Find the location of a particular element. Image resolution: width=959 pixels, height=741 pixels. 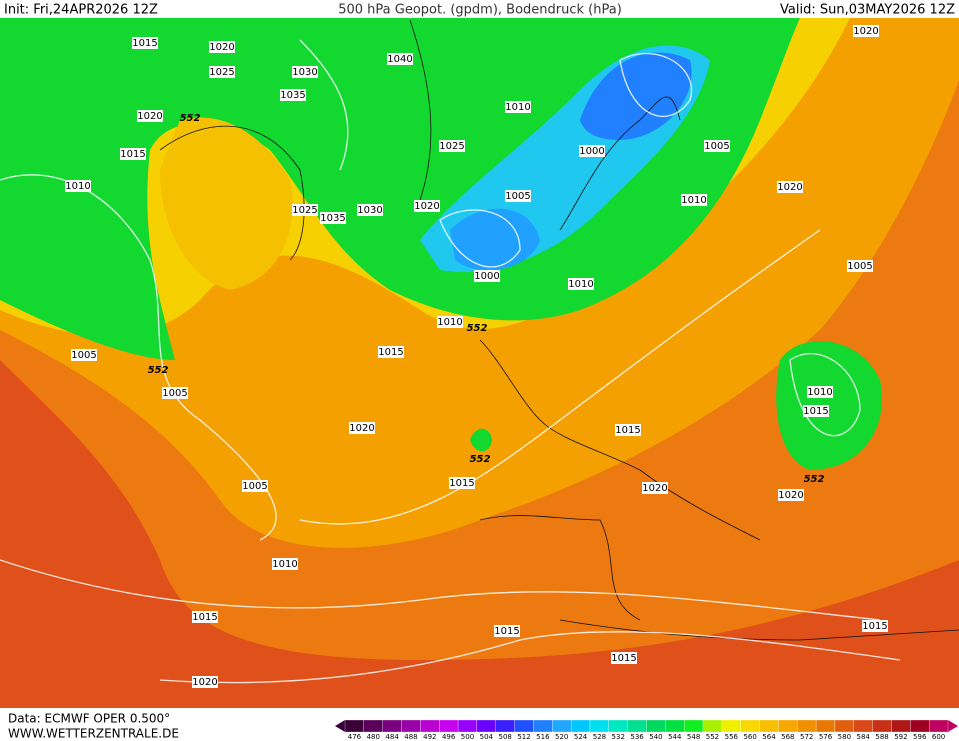

init-time: Init: Fri,24APR2026 12Z is located at coordinates (81, 10).